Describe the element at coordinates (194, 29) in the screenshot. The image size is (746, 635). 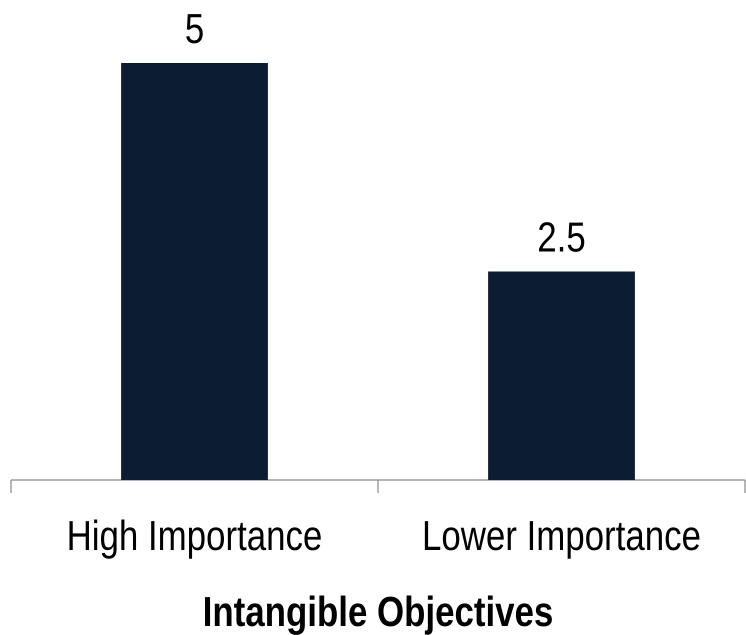
I see `data-label: 5` at that location.